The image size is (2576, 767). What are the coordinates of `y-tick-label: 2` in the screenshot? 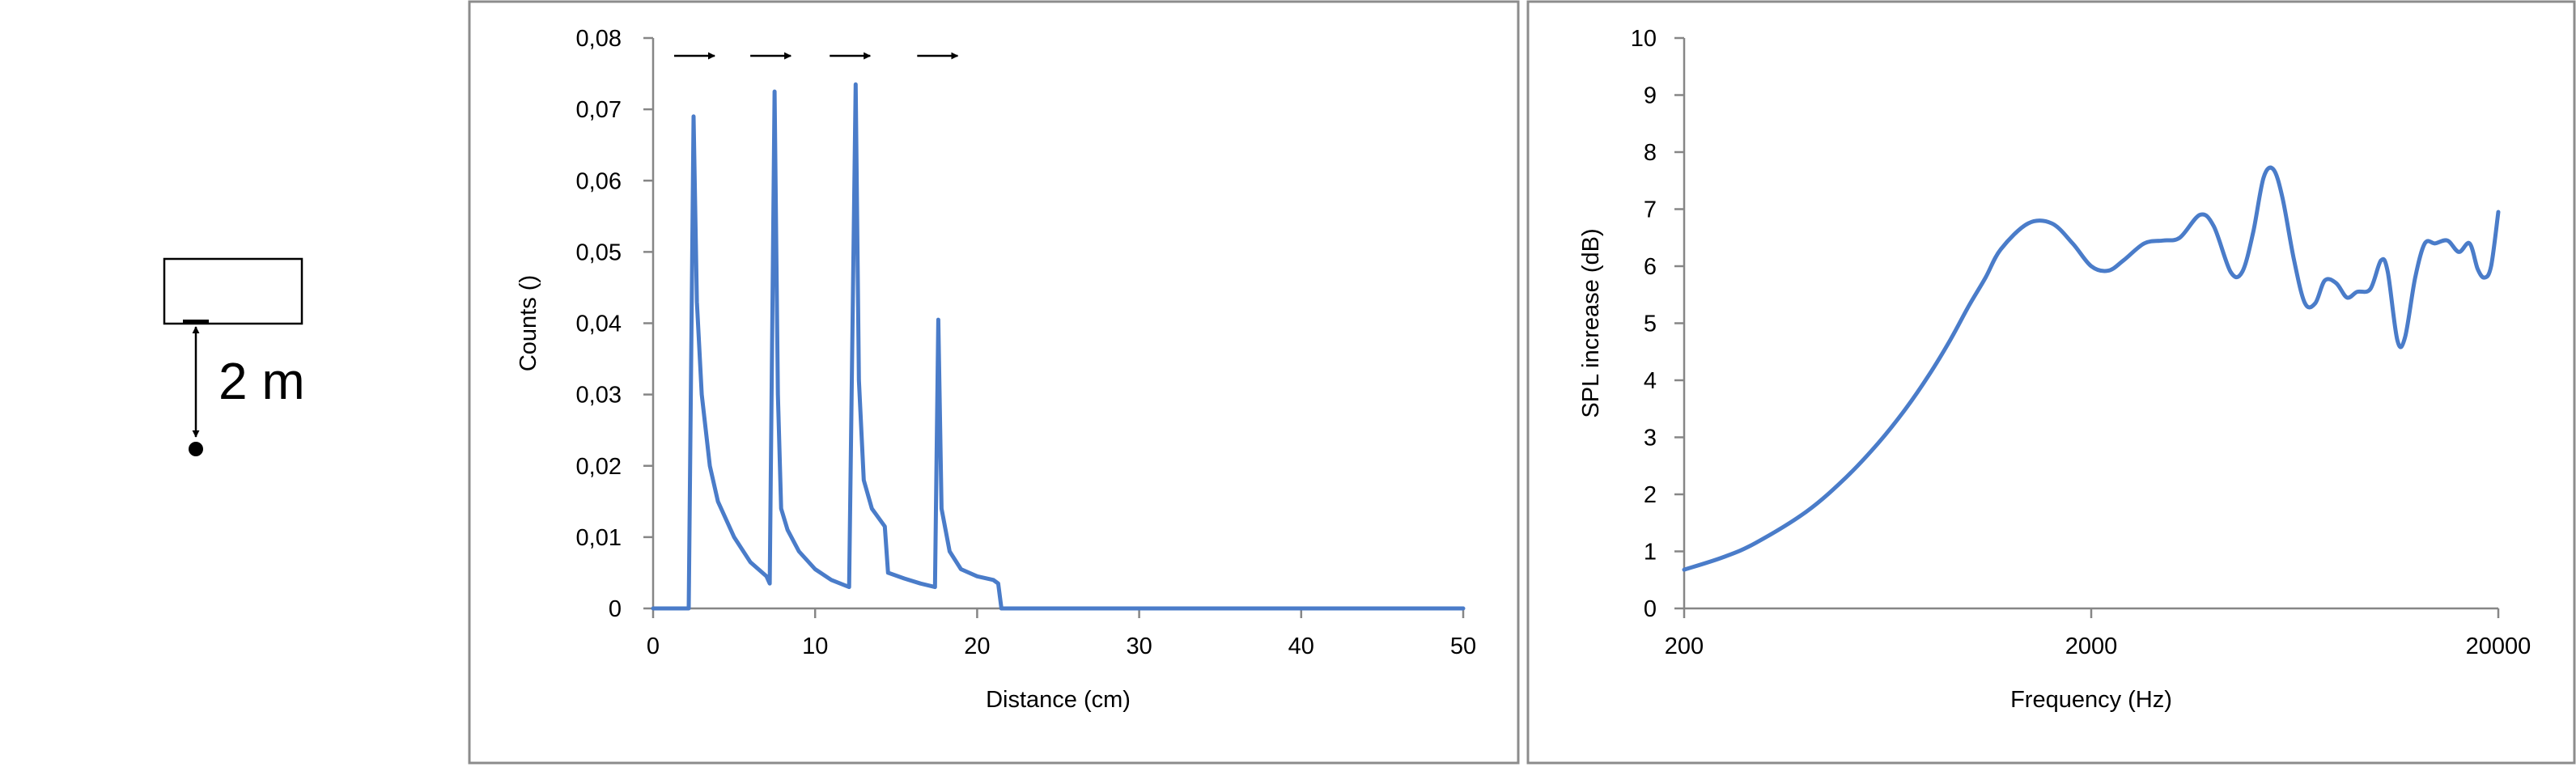 It's located at (1650, 495).